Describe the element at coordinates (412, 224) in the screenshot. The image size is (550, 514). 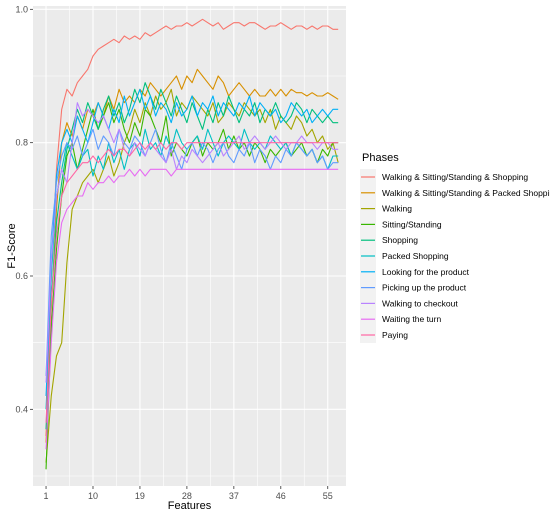
I see `legend-label: Sitting/Standing` at that location.